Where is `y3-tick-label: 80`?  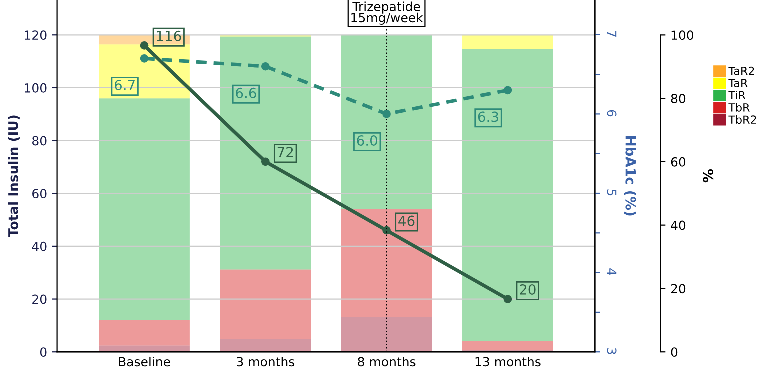 y3-tick-label: 80 is located at coordinates (678, 99).